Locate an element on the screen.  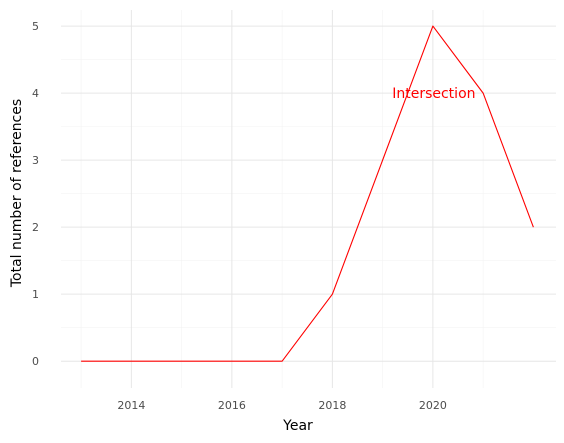
annotations: Intersection is located at coordinates (433, 94).